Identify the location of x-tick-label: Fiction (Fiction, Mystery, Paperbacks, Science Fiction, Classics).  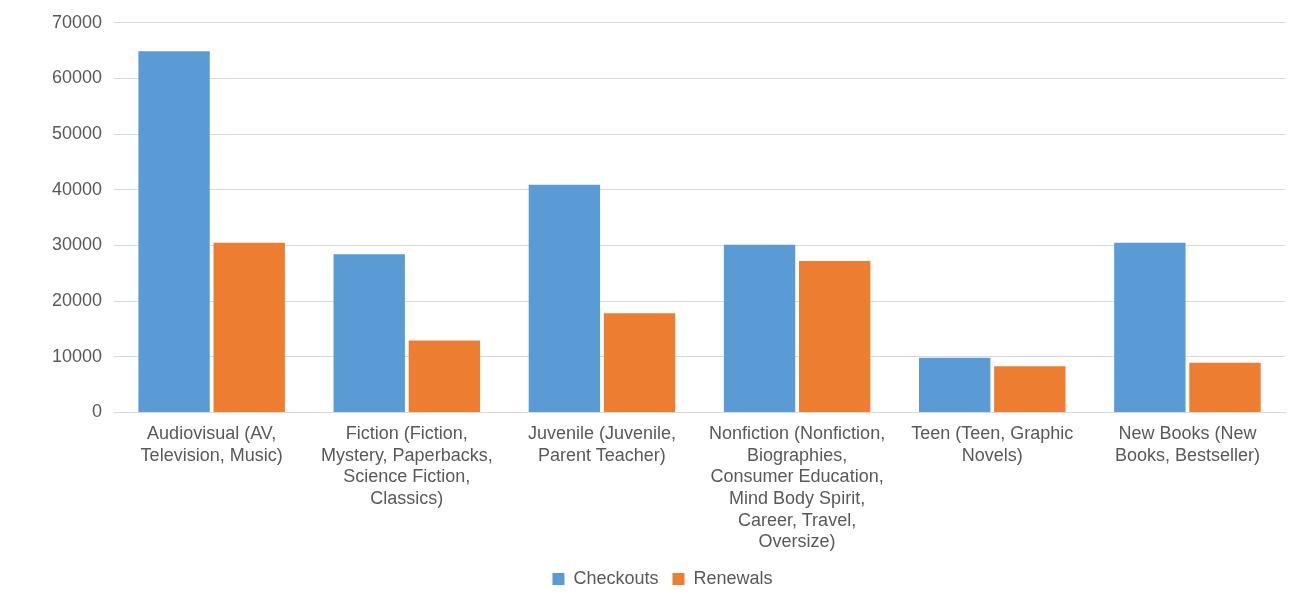
(406, 465).